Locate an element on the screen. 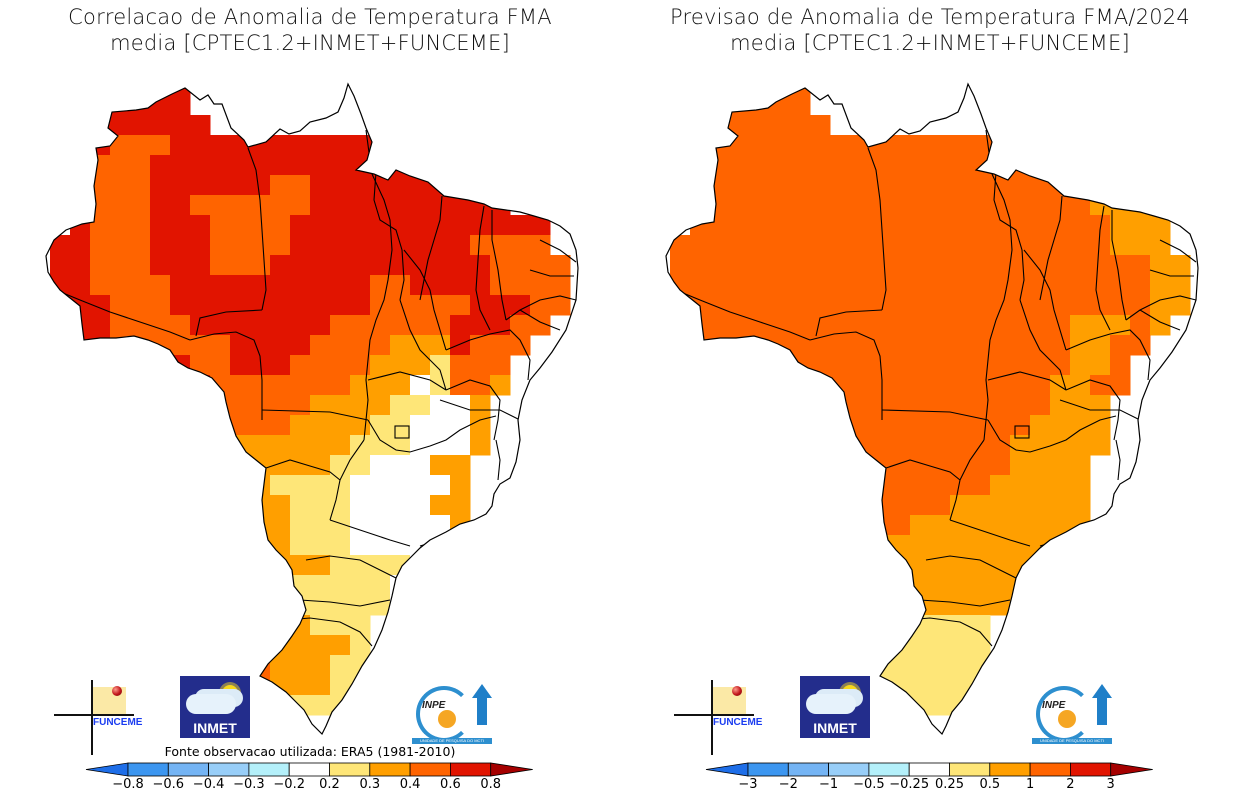 The width and height of the screenshot is (1240, 802). funceme-logo: FUNCEME is located at coordinates (98, 717).